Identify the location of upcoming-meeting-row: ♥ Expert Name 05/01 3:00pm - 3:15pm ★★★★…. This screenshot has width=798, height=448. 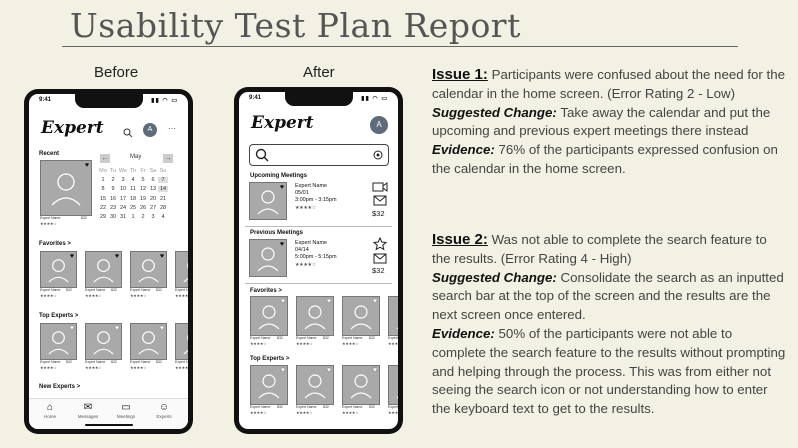
(318, 203).